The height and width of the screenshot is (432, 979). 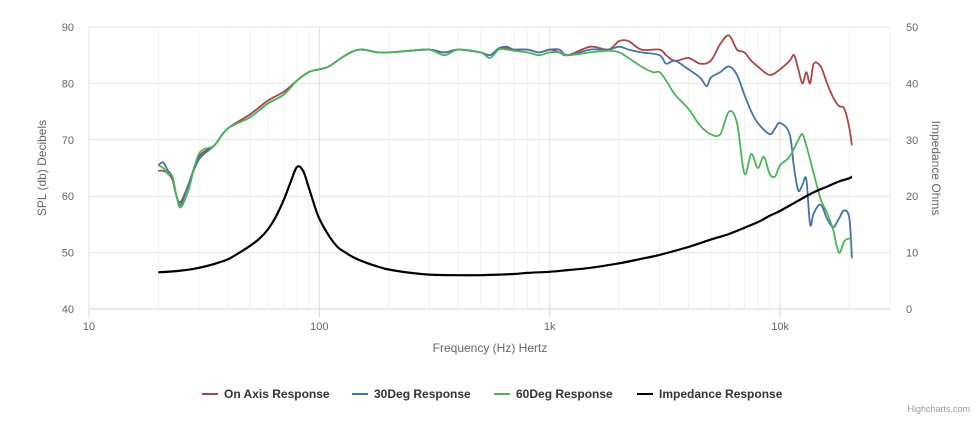 I want to click on x-tick-label: 1k, so click(x=550, y=327).